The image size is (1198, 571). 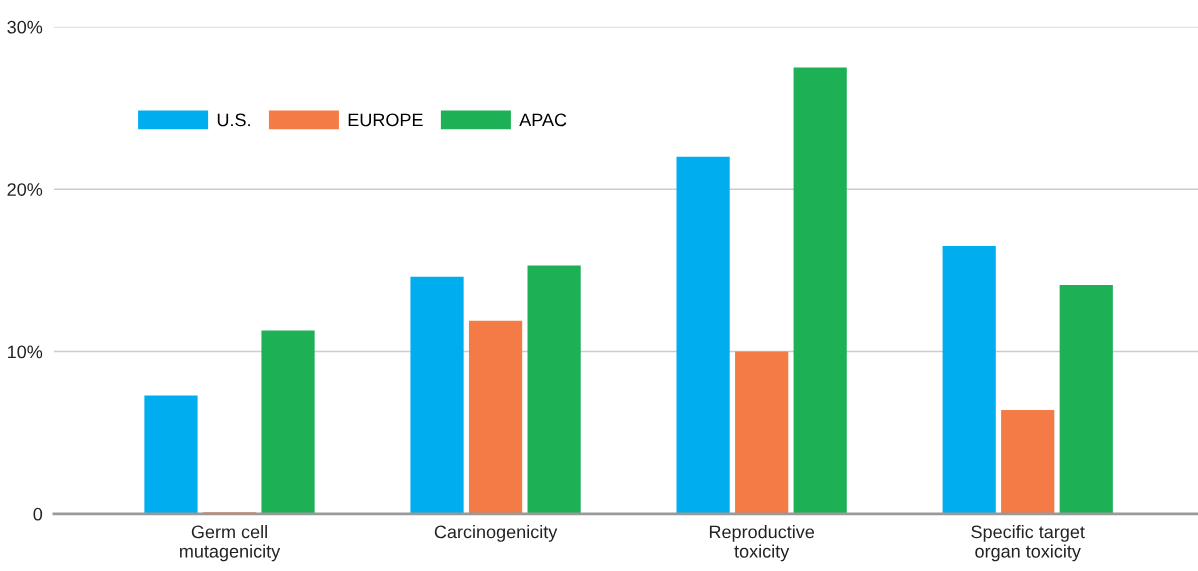 What do you see at coordinates (1028, 543) in the screenshot?
I see `x-tick-label: Specific target organ toxicity` at bounding box center [1028, 543].